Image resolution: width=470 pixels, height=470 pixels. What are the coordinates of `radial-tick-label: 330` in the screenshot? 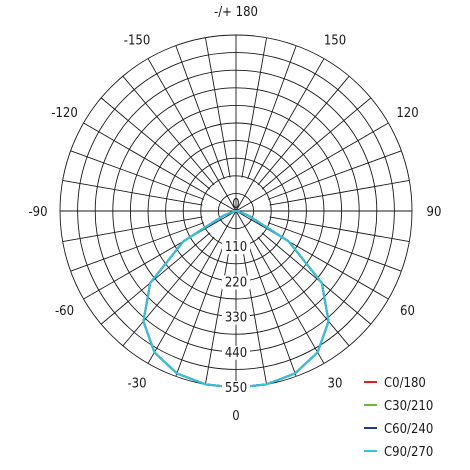 It's located at (236, 318).